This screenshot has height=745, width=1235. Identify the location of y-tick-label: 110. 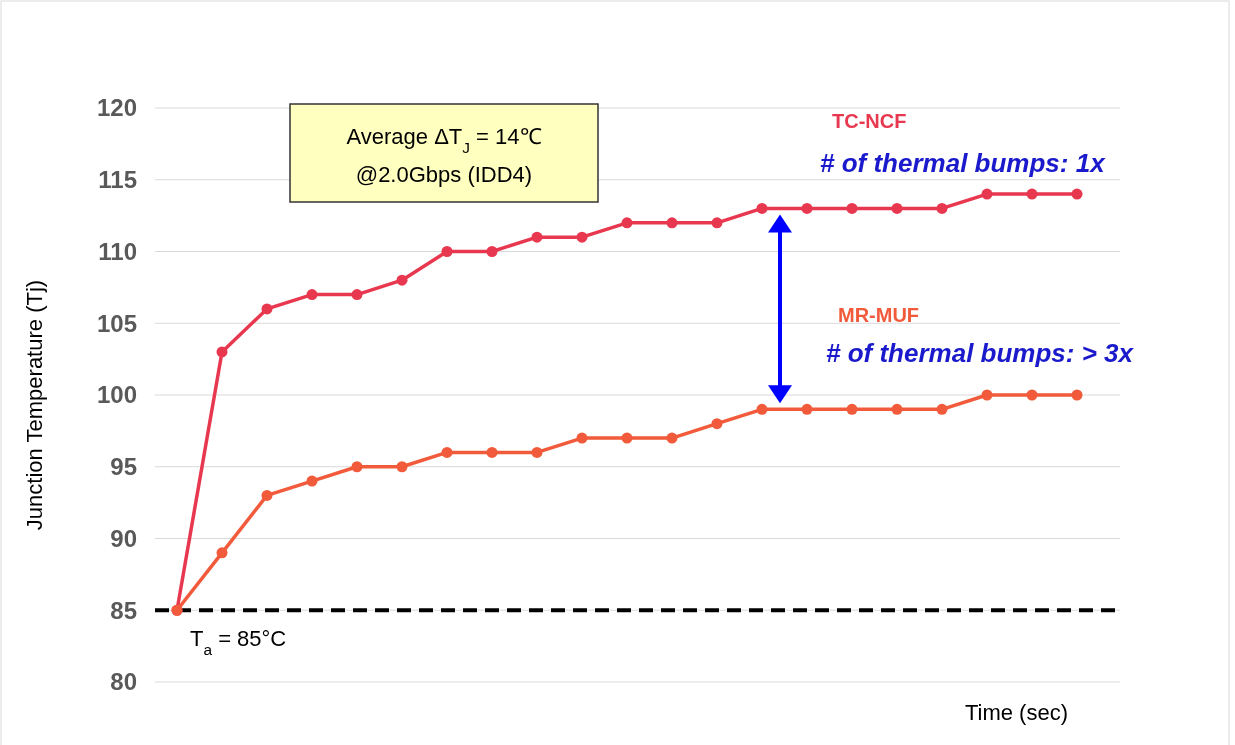
(117, 251).